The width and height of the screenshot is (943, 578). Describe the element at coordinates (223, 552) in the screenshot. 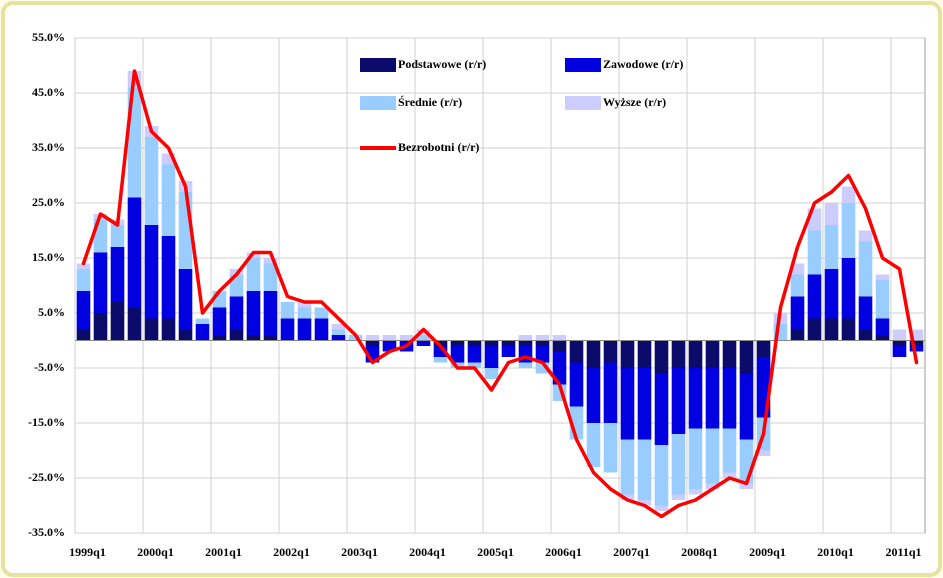

I see `x-tick-label: 2001q1` at that location.